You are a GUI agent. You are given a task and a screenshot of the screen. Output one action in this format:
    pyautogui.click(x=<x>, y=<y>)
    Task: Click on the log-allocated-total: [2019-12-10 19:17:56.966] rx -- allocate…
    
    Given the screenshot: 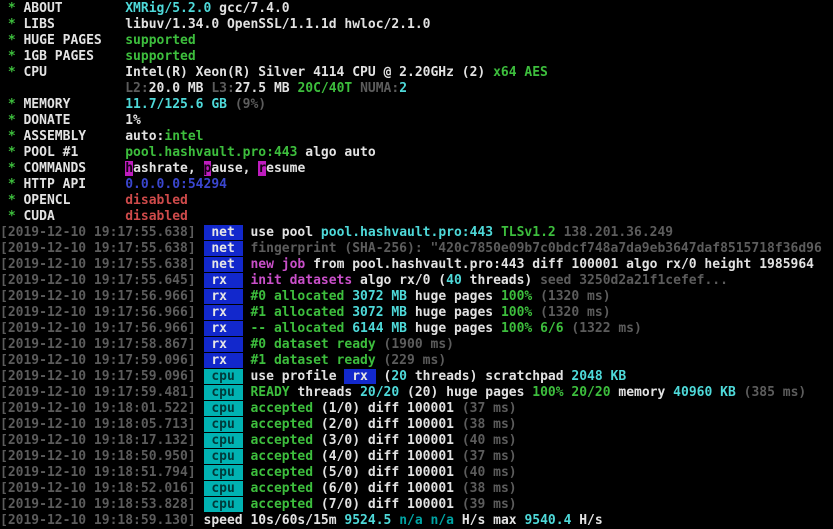 What is the action you would take?
    pyautogui.click(x=416, y=329)
    